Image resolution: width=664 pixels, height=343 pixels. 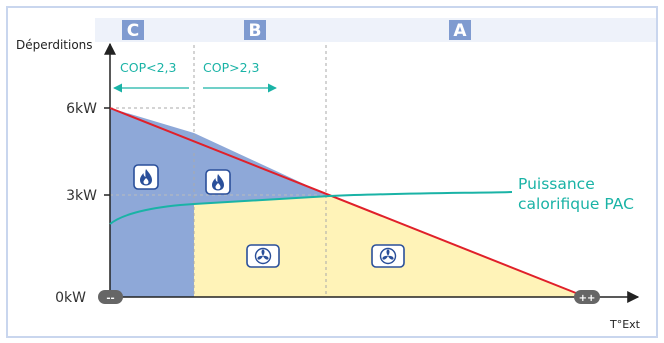 I want to click on pac-power-curve, so click(x=311, y=208).